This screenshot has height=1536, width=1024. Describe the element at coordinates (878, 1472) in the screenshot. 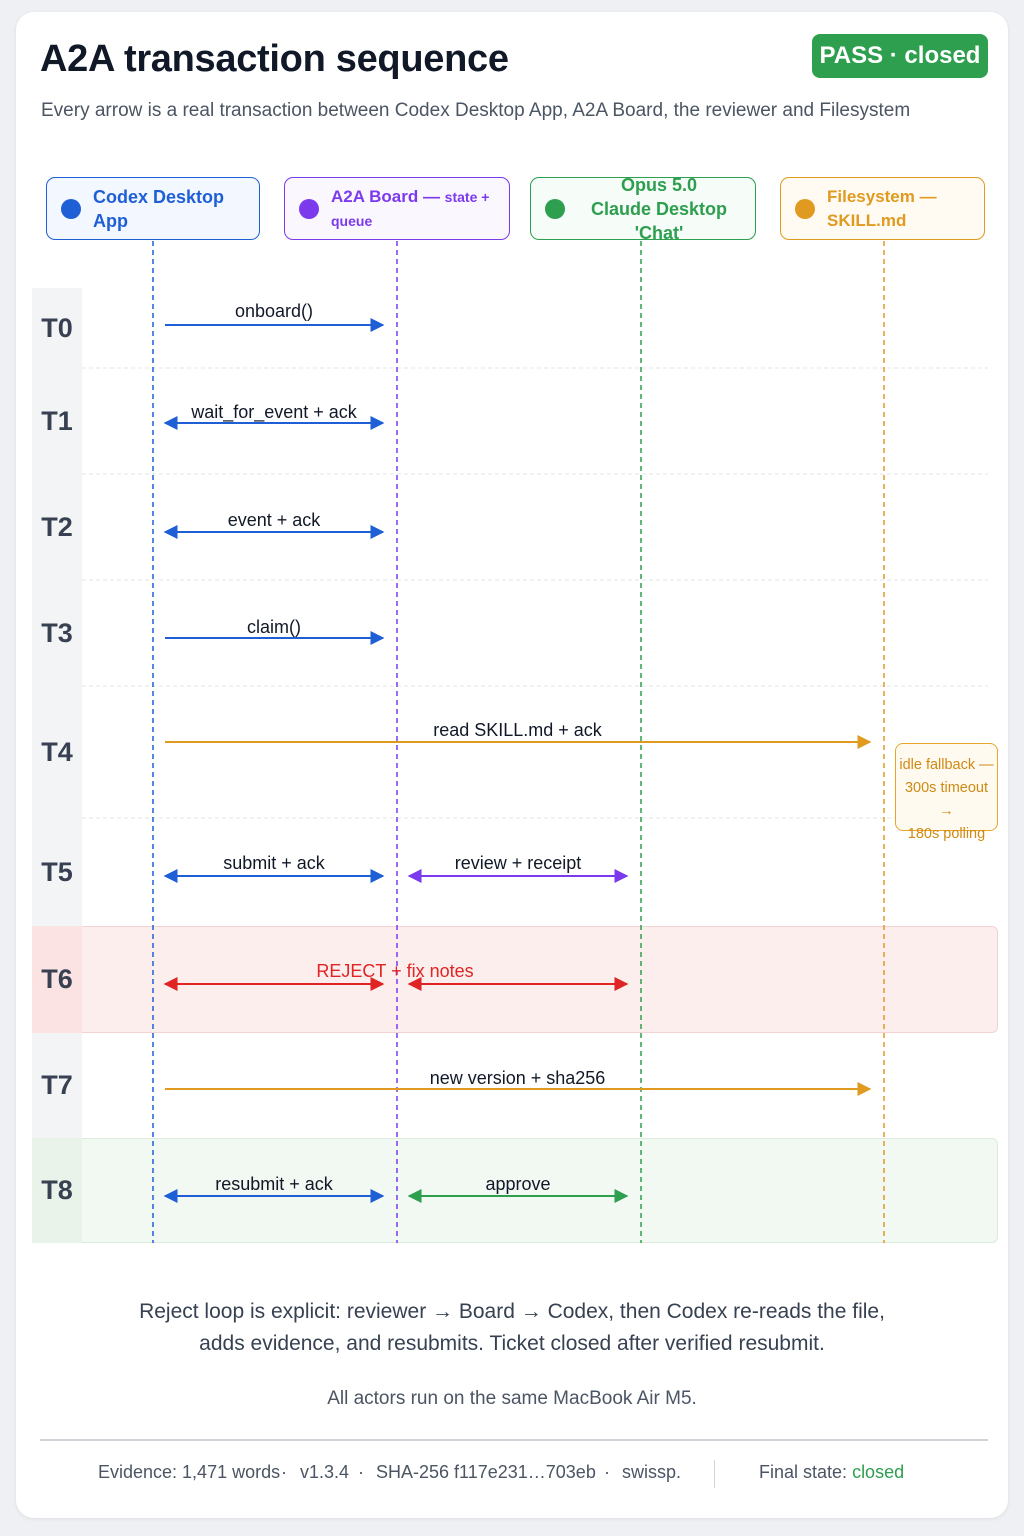

I see `final-state-value: closed` at that location.